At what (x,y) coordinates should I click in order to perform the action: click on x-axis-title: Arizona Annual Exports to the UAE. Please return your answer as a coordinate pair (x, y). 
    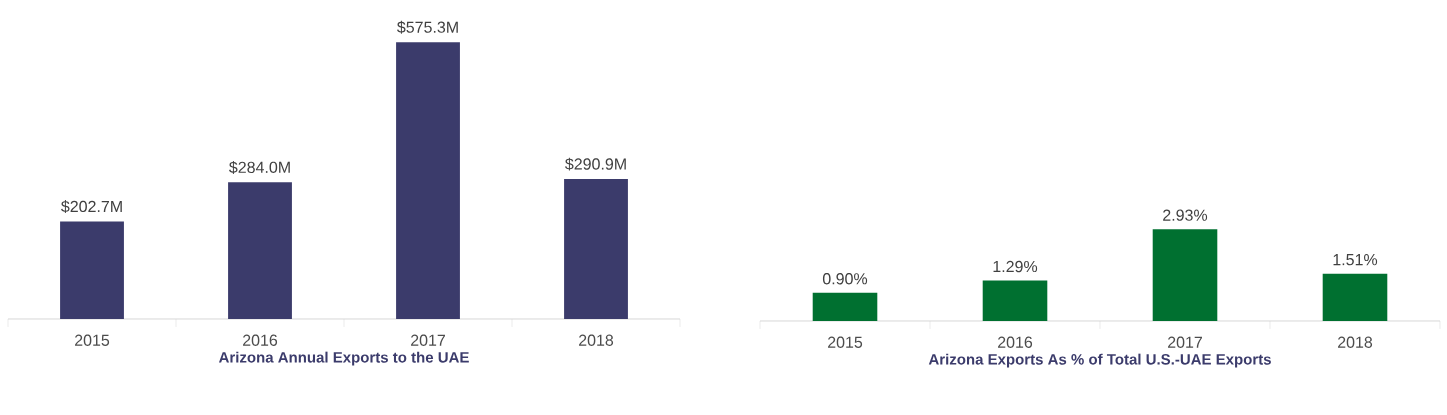
    Looking at the image, I should click on (343, 358).